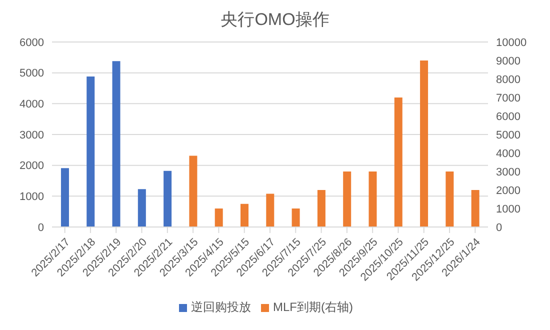  I want to click on y2-tick-label: 10000, so click(511, 42).